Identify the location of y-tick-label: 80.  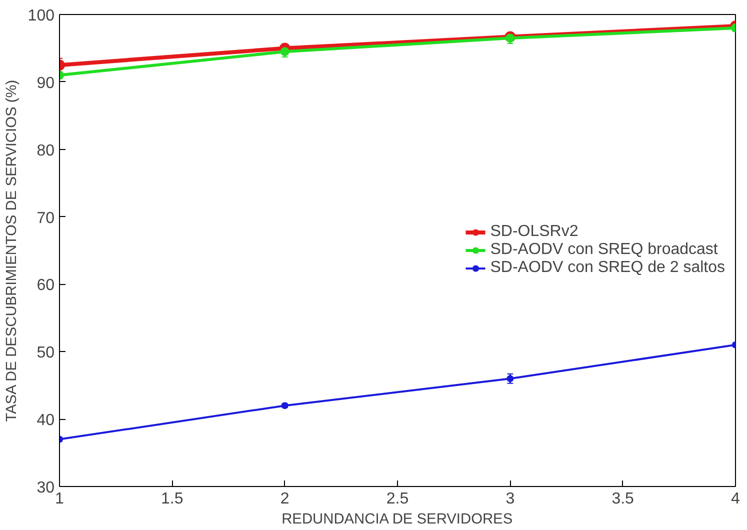
(45, 151).